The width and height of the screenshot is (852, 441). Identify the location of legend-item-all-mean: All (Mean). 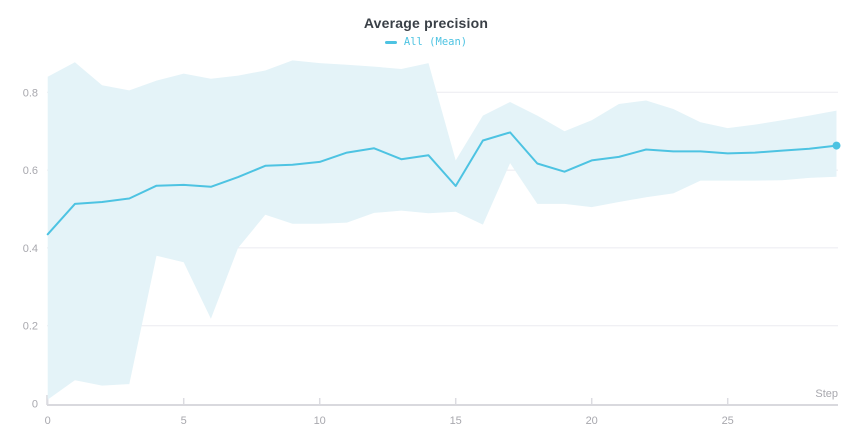
(426, 41).